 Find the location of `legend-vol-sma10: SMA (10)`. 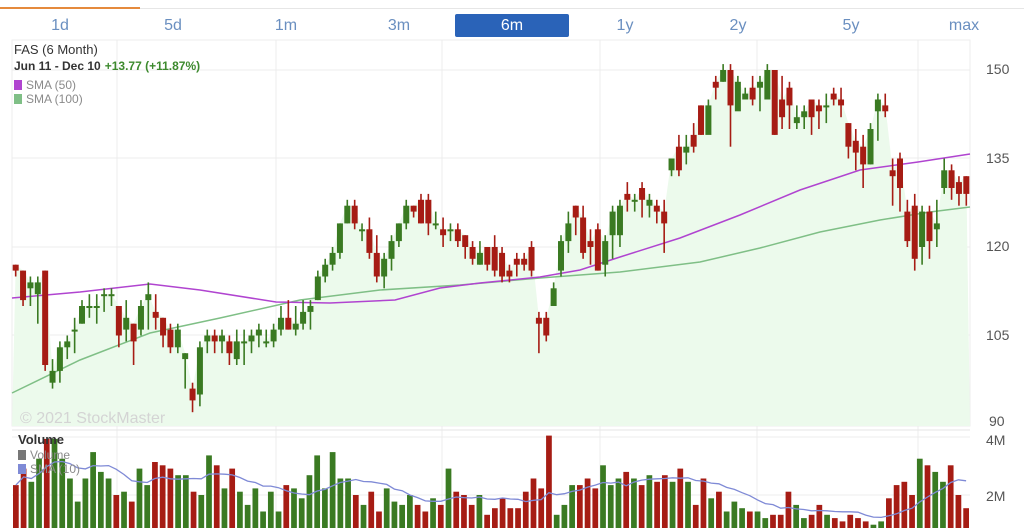

legend-vol-sma10: SMA (10) is located at coordinates (49, 469).